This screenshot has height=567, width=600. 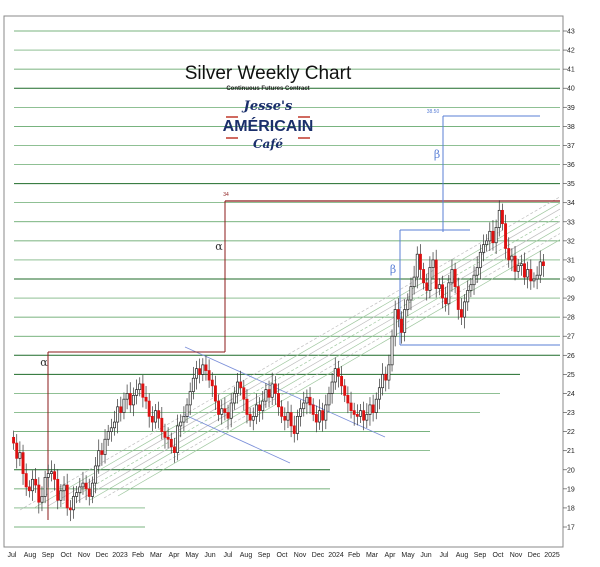 I want to click on y-tick-label: 28, so click(x=571, y=318).